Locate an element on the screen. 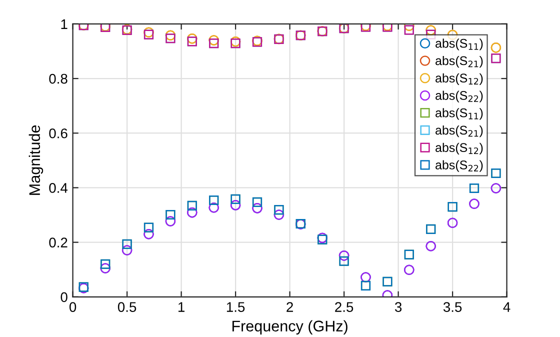  x-tick-label: 0 is located at coordinates (72, 307).